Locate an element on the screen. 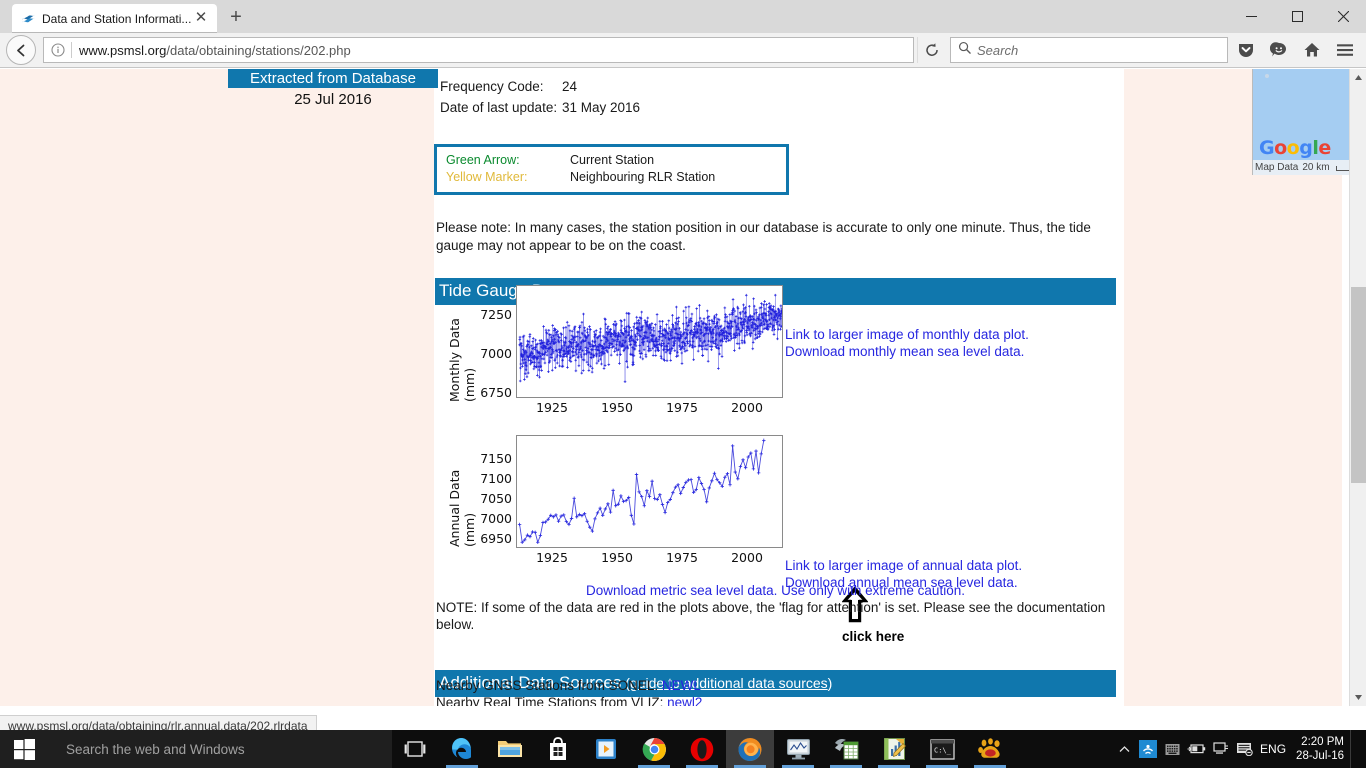 This screenshot has height=768, width=1366. up-arrow-icon is located at coordinates (855, 604).